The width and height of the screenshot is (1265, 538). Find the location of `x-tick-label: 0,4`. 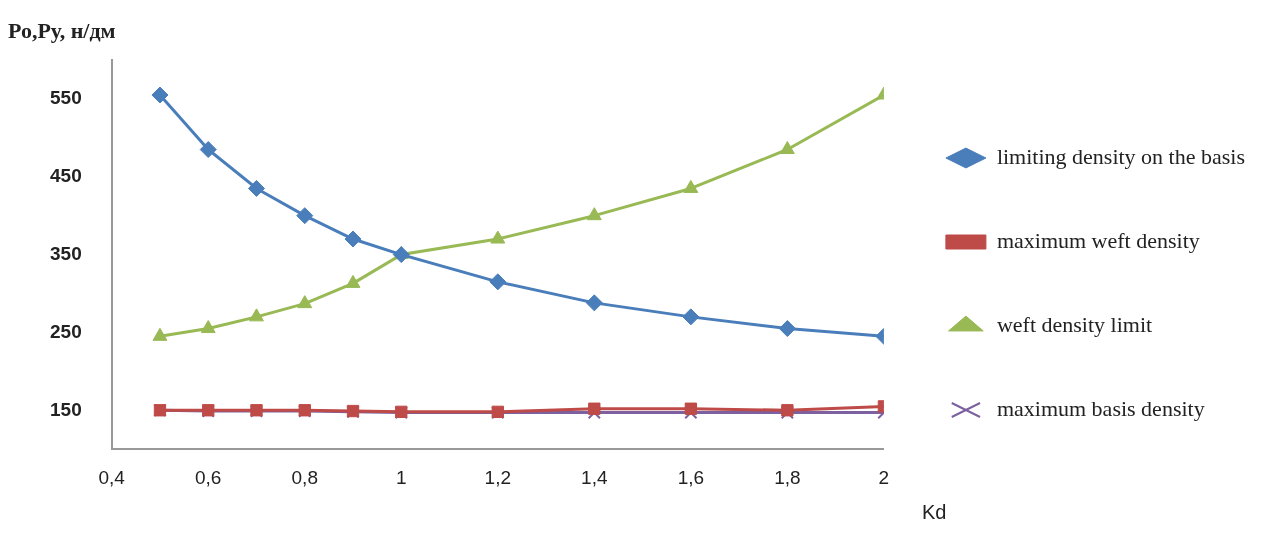

x-tick-label: 0,4 is located at coordinates (112, 477).